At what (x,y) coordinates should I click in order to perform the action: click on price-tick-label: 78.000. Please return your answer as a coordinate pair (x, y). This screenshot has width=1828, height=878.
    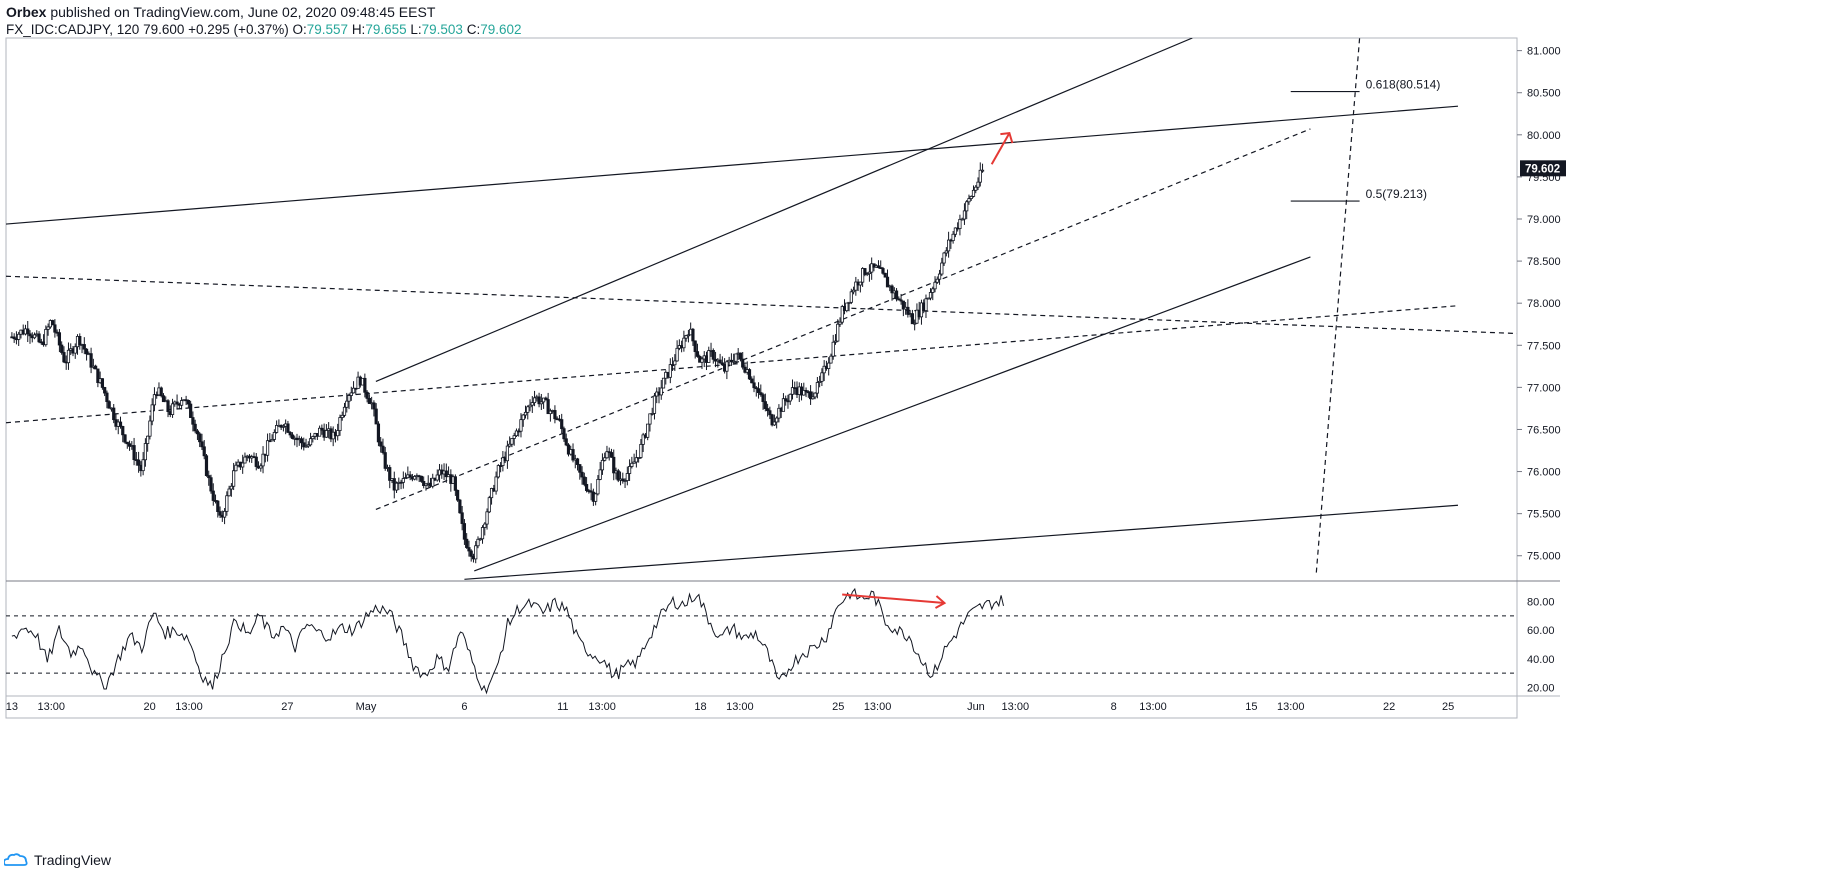
    Looking at the image, I should click on (1544, 304).